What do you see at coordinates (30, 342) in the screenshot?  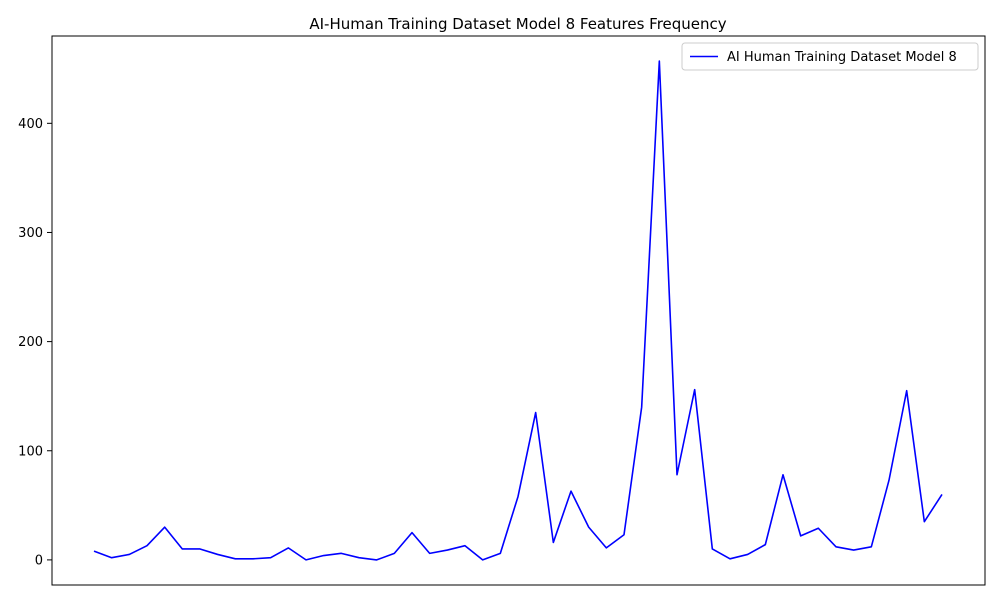 I see `y-tick-label: 200` at bounding box center [30, 342].